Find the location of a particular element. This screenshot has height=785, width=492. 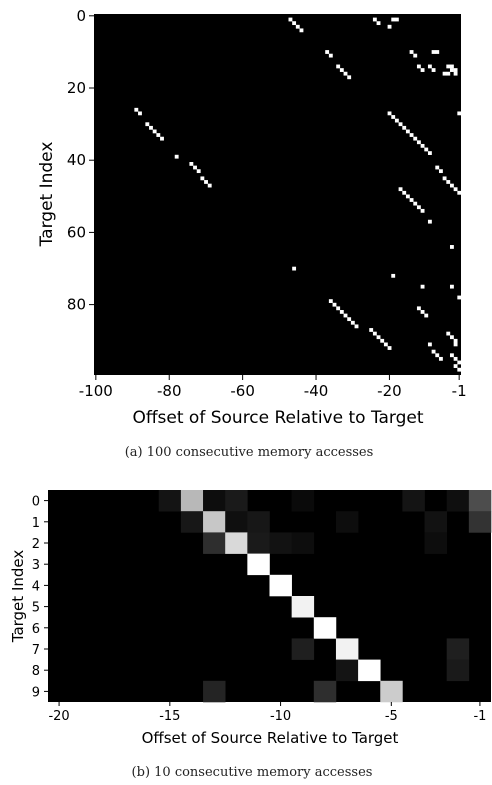

chart-b-ylabel: Target Index is located at coordinates (18, 597).